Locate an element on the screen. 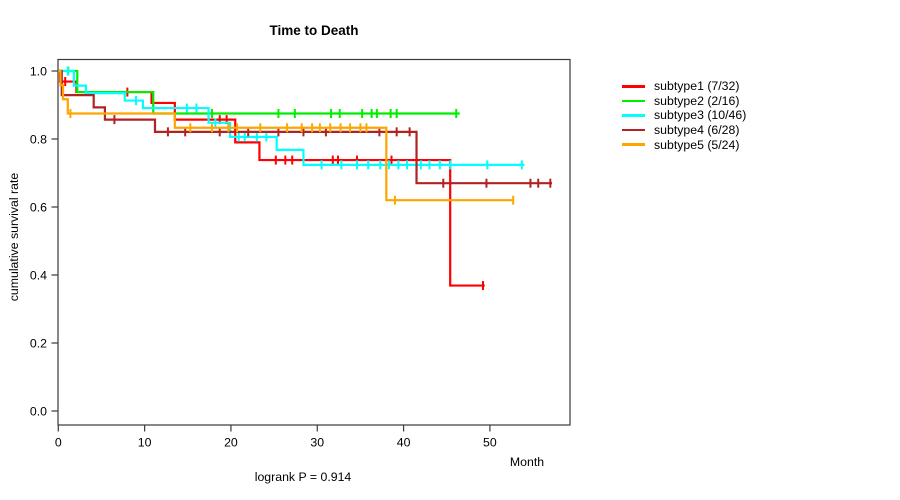 The image size is (900, 500). series-subtype5-curve is located at coordinates (286, 135).